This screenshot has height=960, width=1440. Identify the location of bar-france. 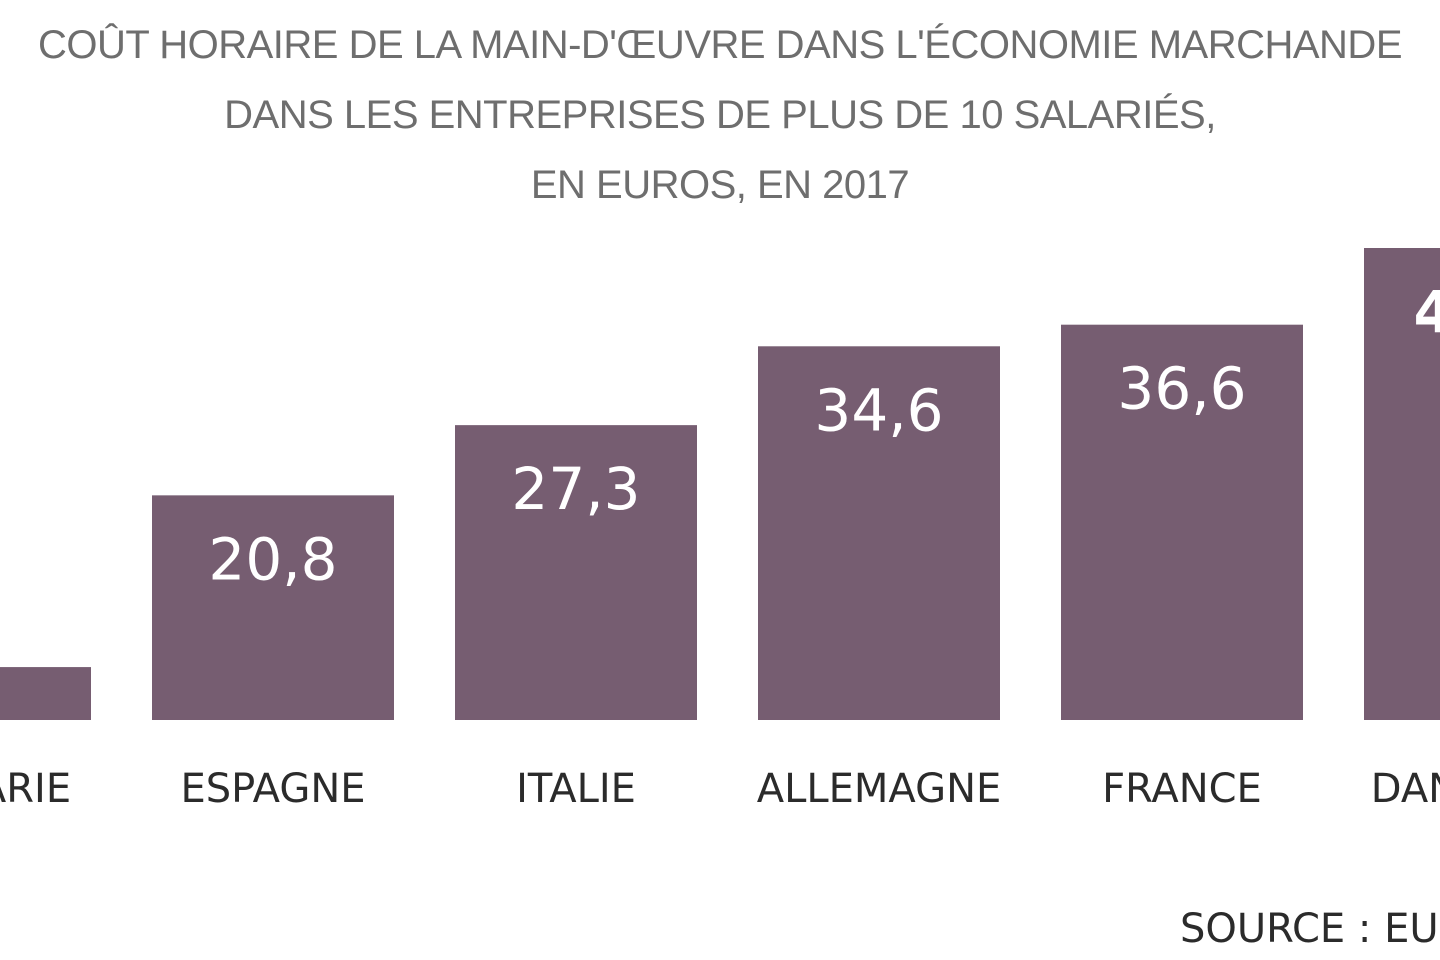
(1182, 522).